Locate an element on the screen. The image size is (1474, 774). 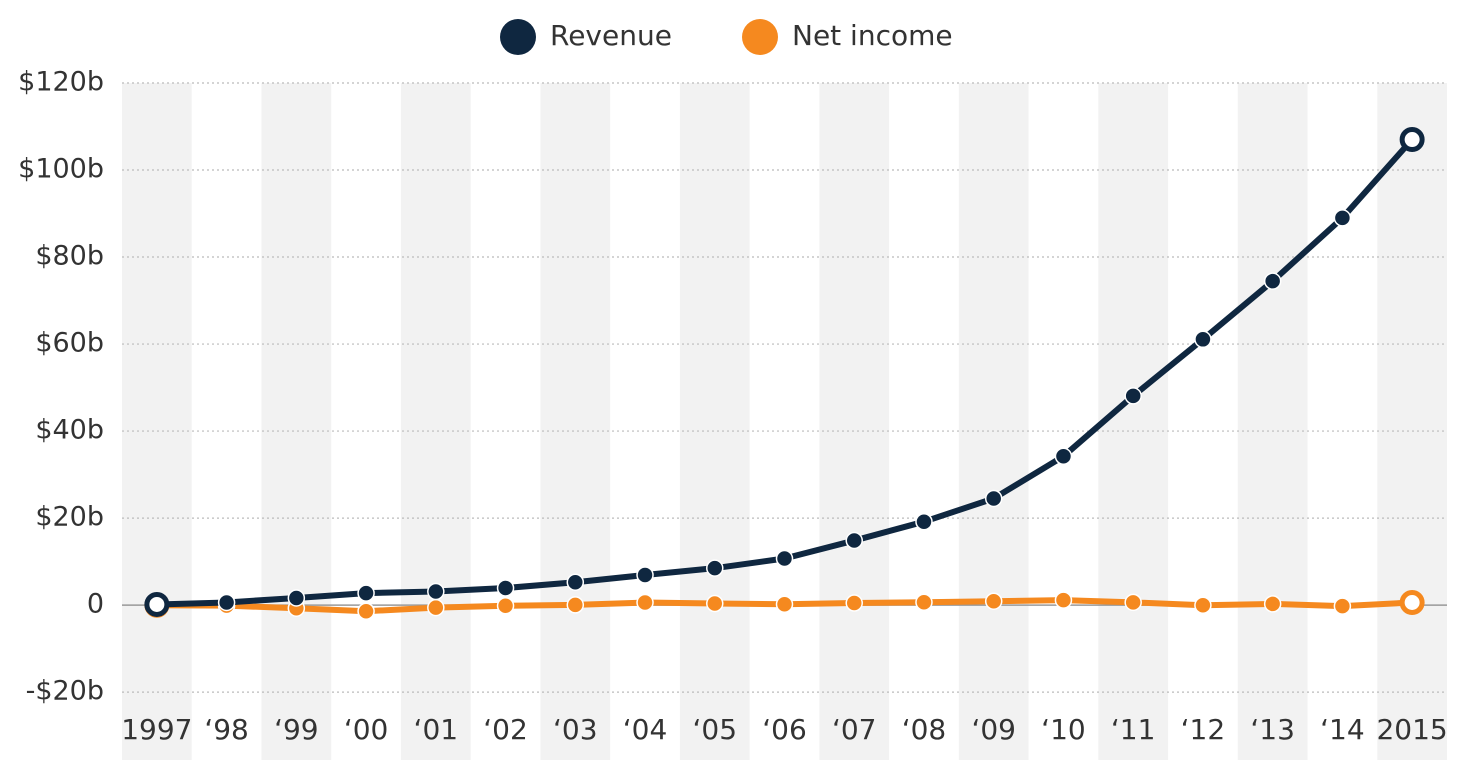
legend-label: Net income is located at coordinates (872, 35).